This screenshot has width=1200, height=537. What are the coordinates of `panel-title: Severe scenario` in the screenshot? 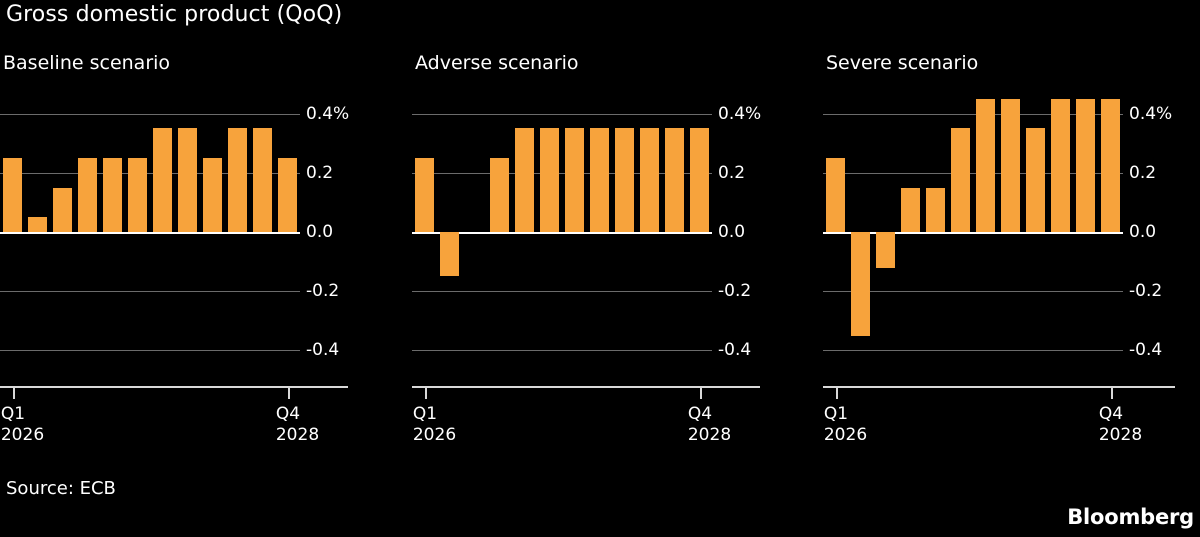 It's located at (902, 63).